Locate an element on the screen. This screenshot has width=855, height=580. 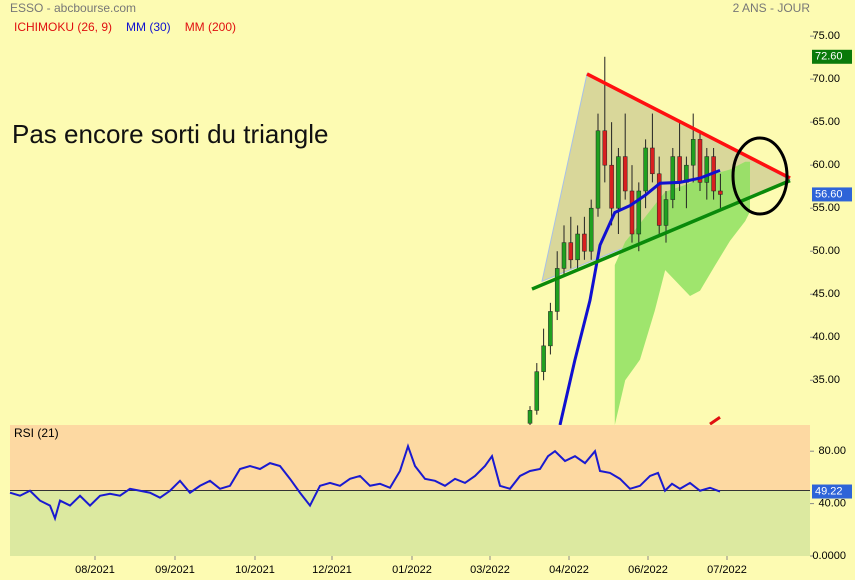
rsi-line is located at coordinates (365, 482).